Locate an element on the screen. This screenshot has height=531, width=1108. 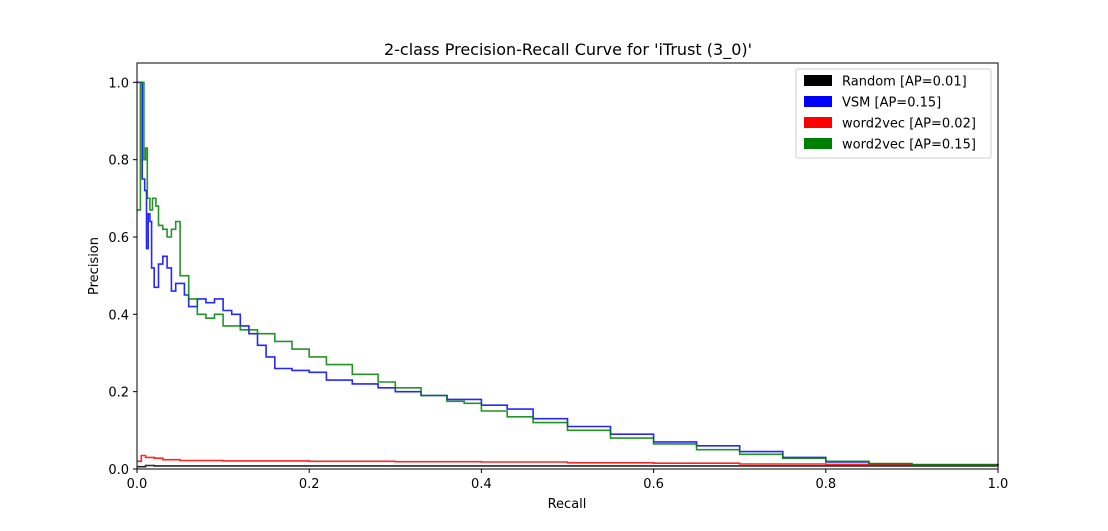
y-tick-label: 0.6 is located at coordinates (118, 238).